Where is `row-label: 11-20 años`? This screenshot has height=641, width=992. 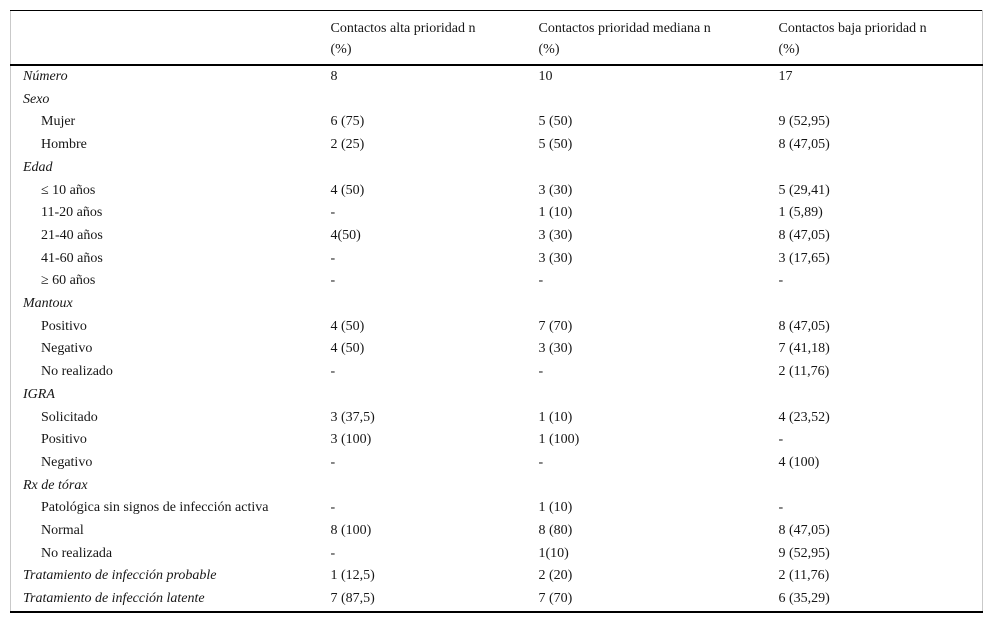 row-label: 11-20 años is located at coordinates (72, 213).